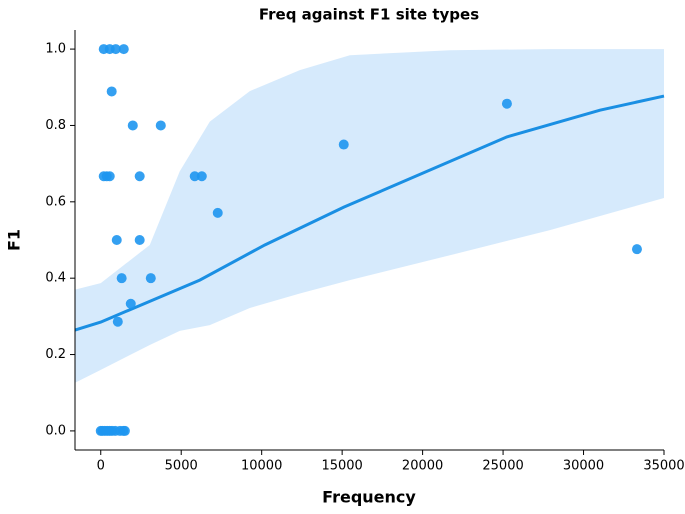  Describe the element at coordinates (14, 240) in the screenshot. I see `y-axis-label: F1` at that location.